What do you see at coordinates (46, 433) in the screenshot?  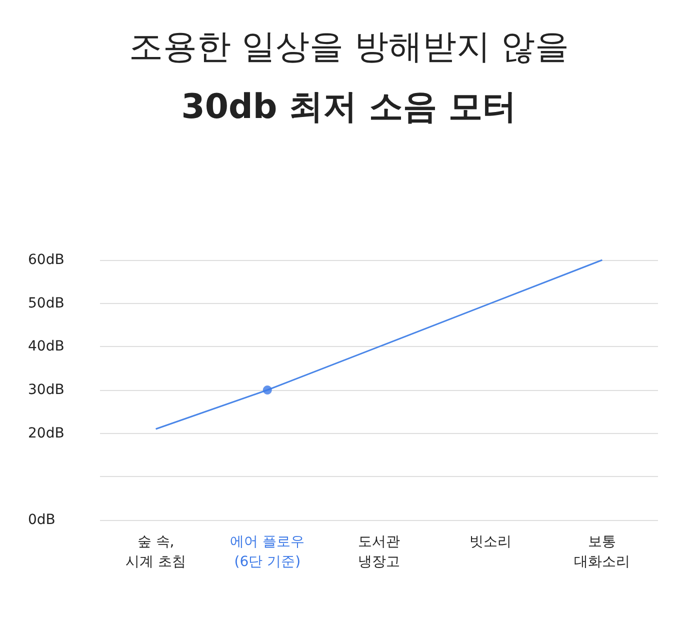 I see `y-tick-label: 20dB` at bounding box center [46, 433].